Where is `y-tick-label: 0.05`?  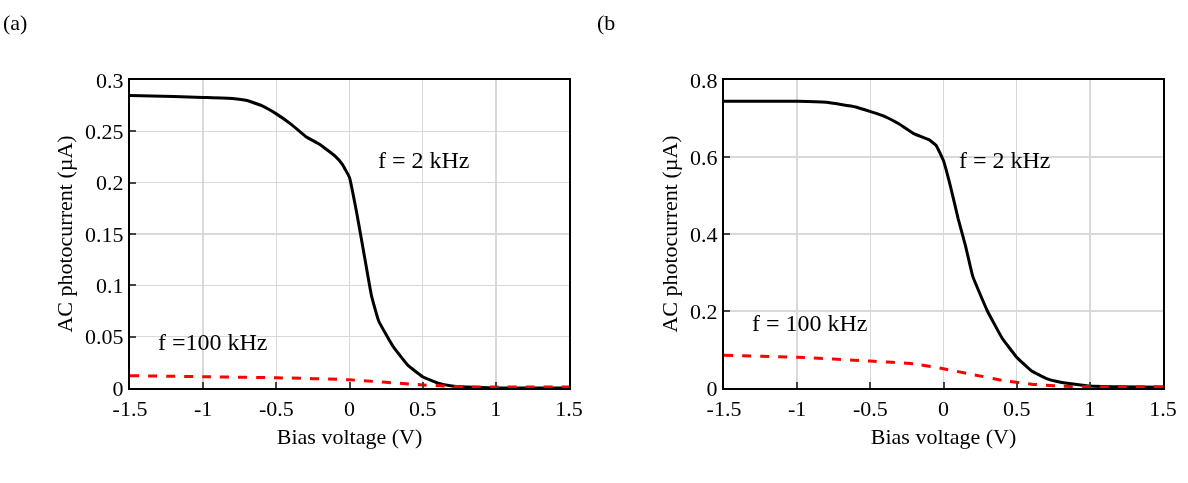
y-tick-label: 0.05 is located at coordinates (104, 337).